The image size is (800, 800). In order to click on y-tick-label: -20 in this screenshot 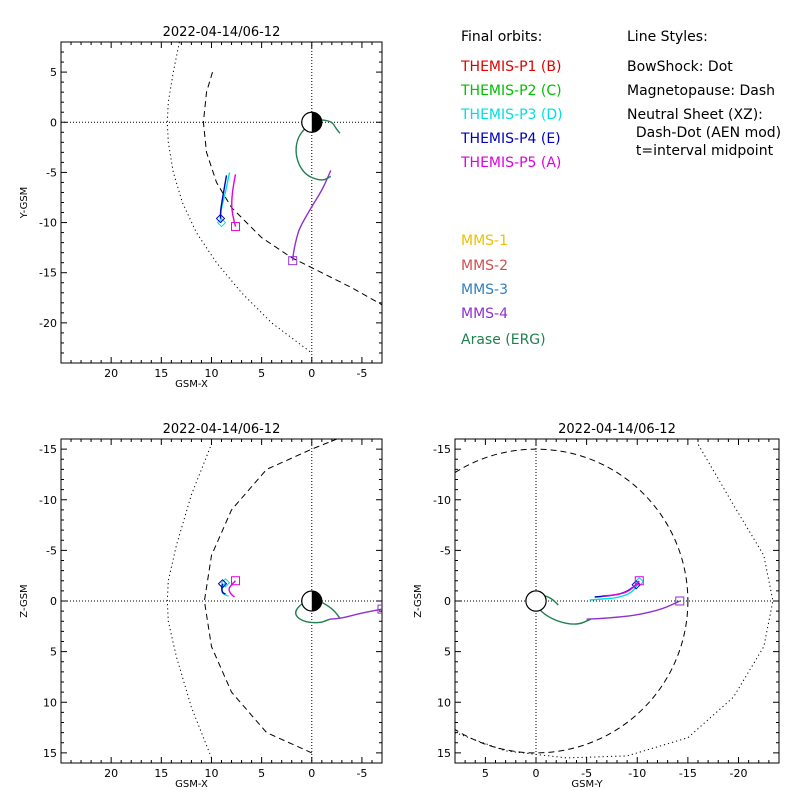, I will do `click(48, 323)`.